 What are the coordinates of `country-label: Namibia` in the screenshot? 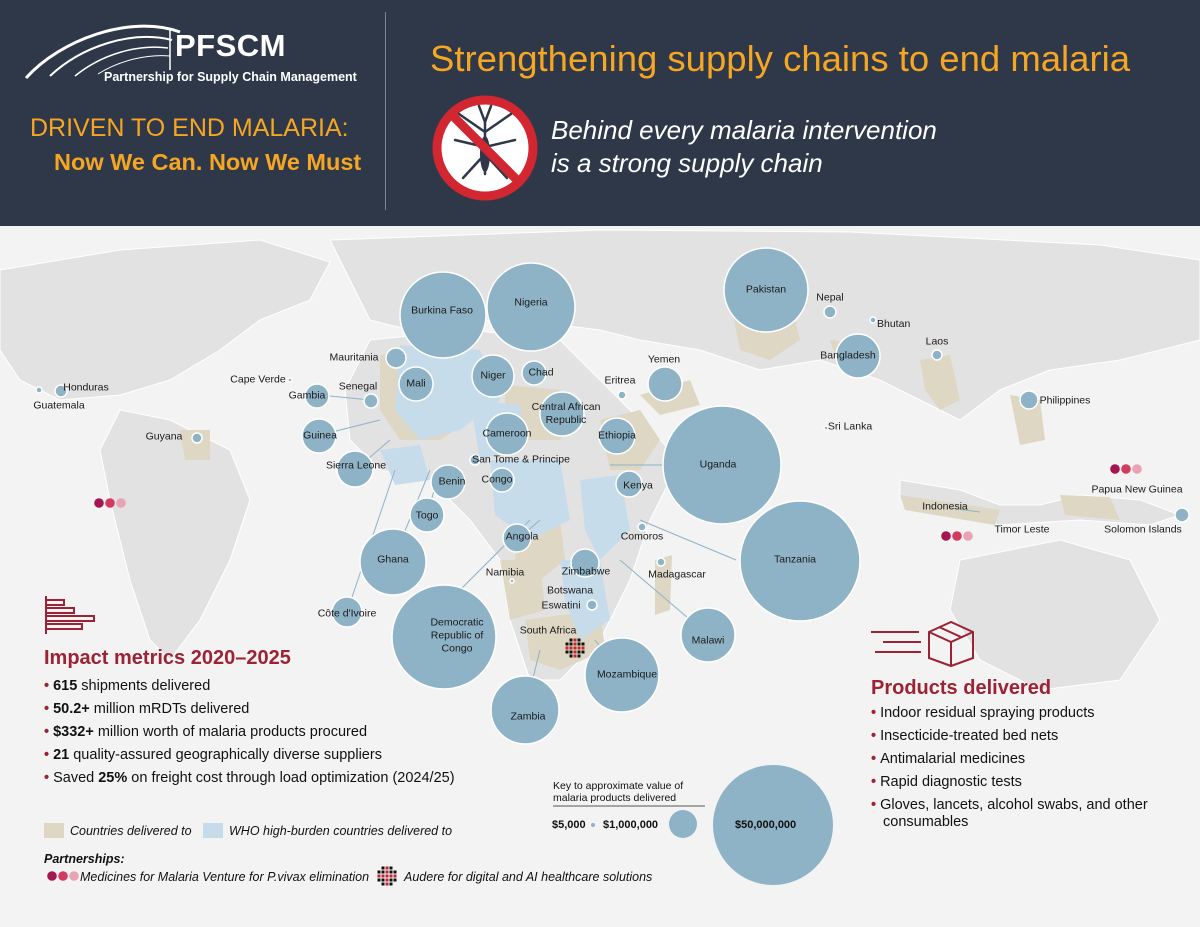 It's located at (505, 572).